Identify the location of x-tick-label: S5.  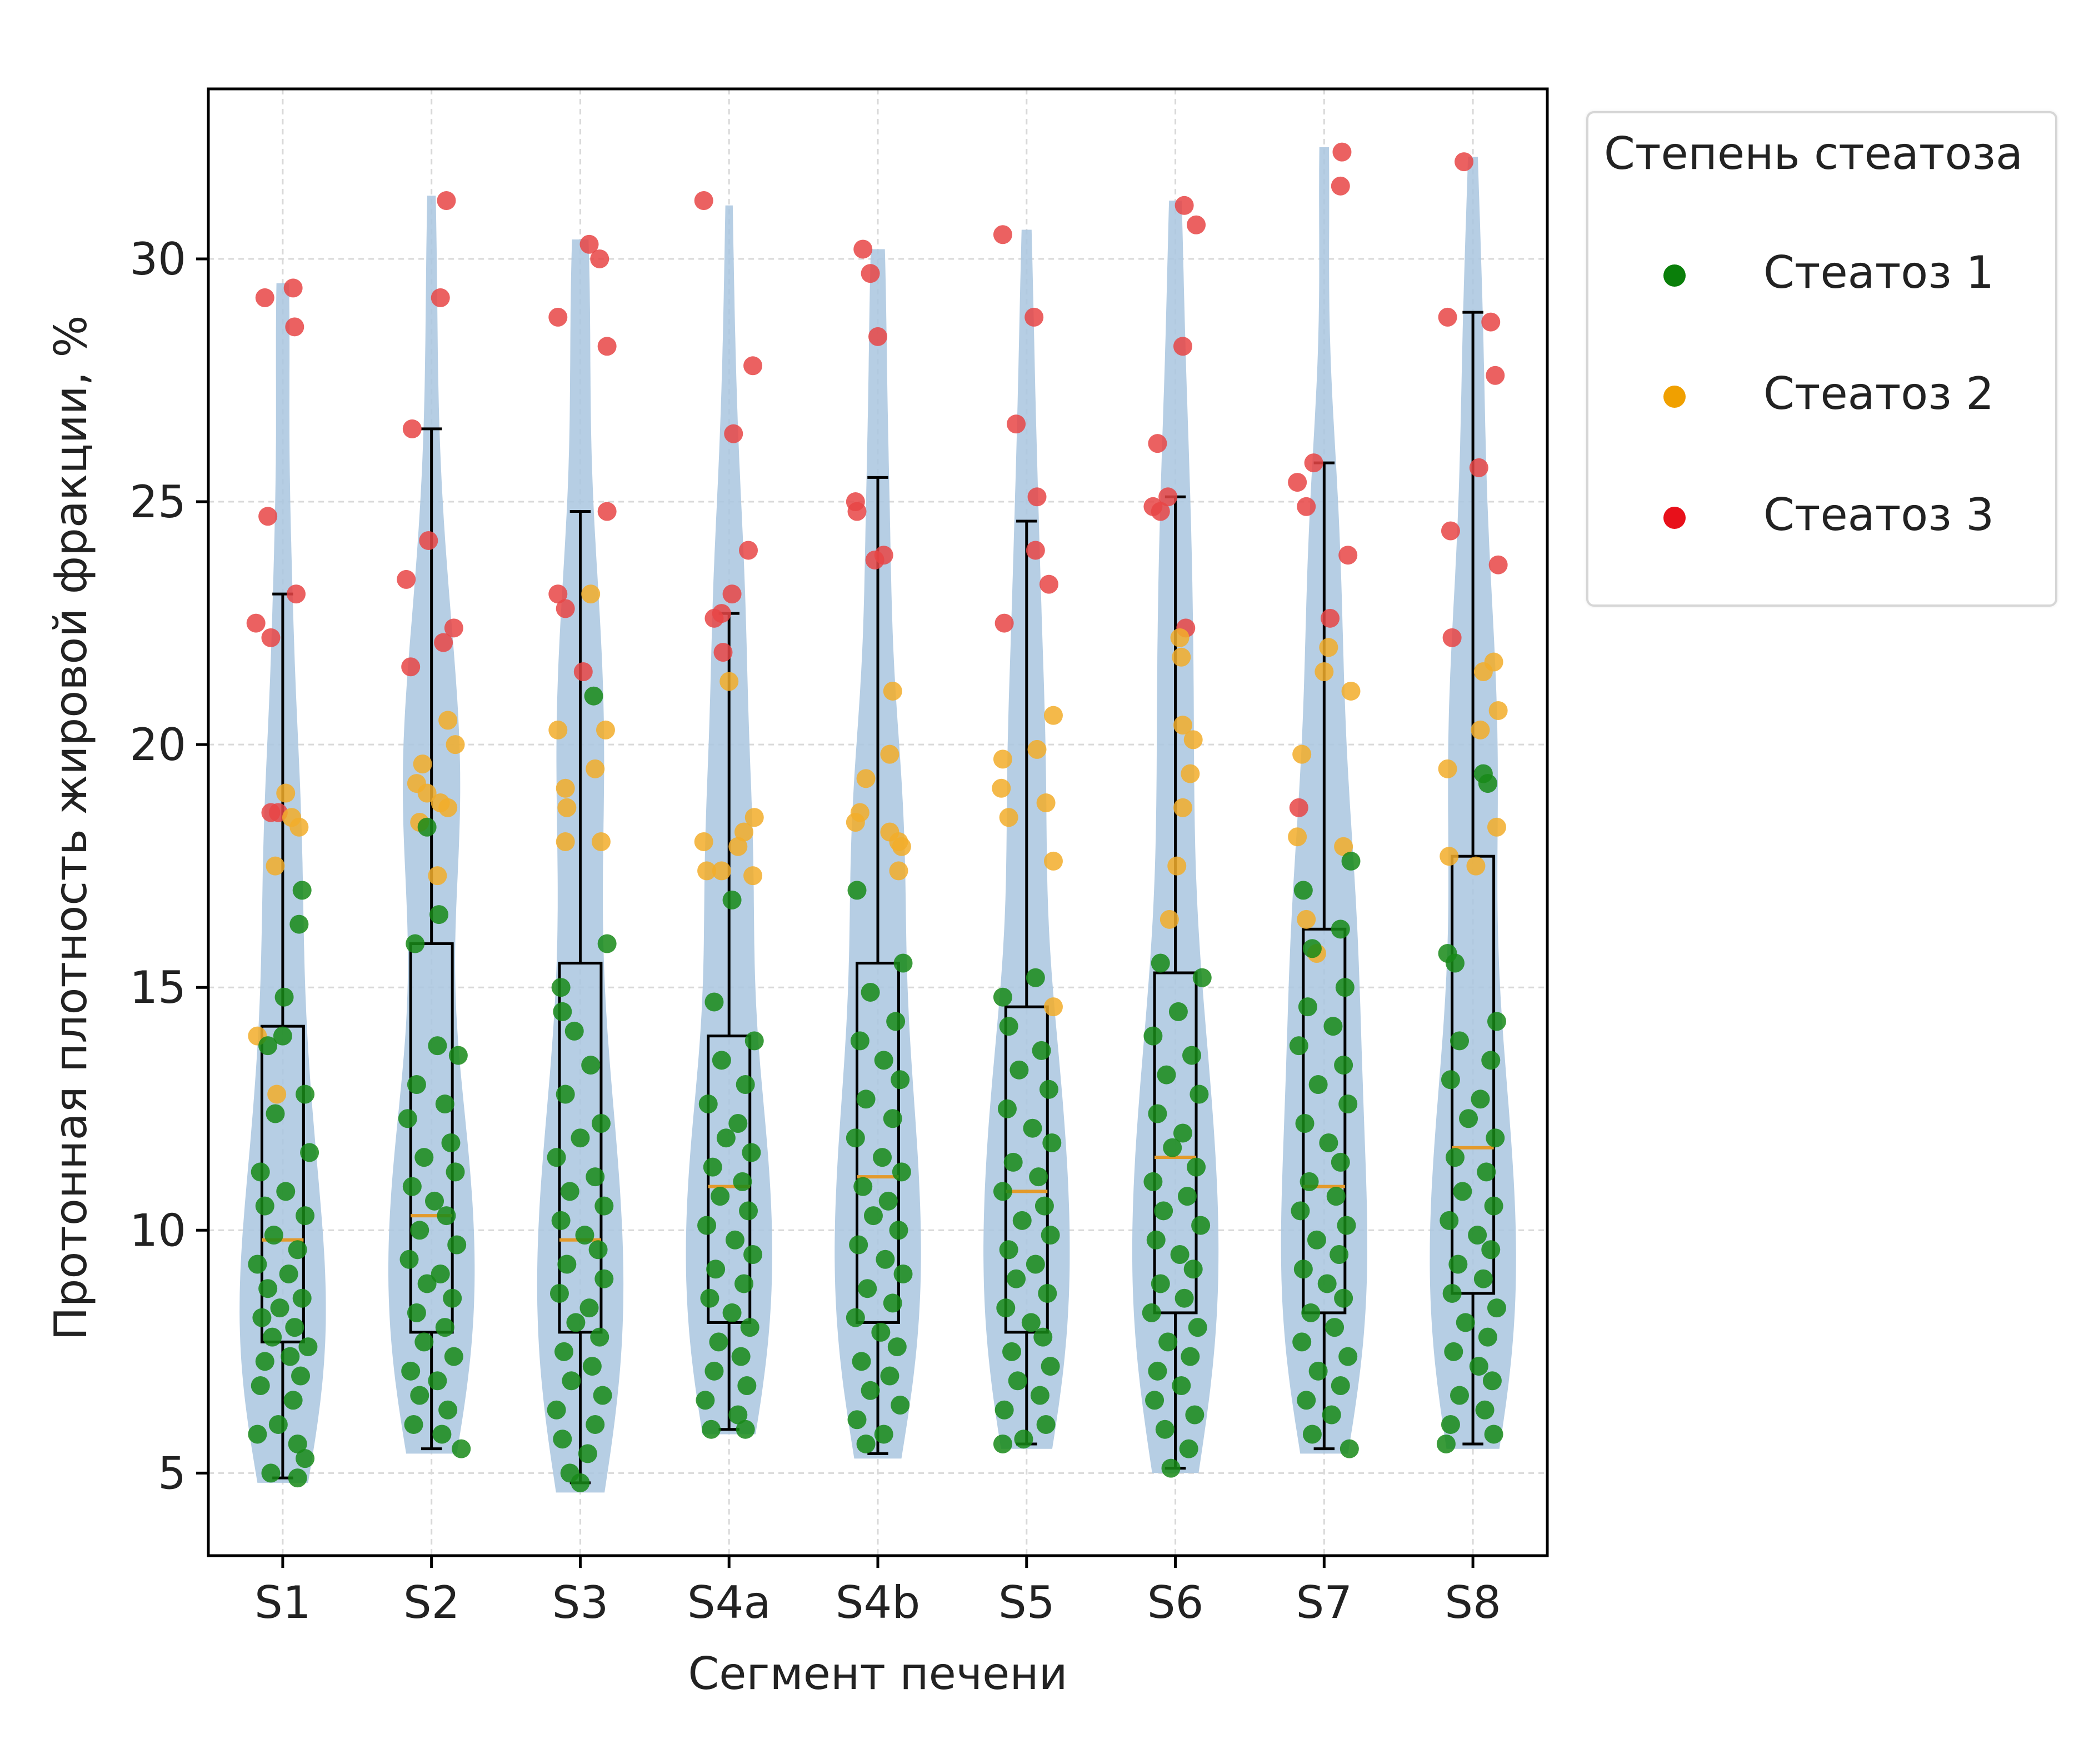
(1026, 1602).